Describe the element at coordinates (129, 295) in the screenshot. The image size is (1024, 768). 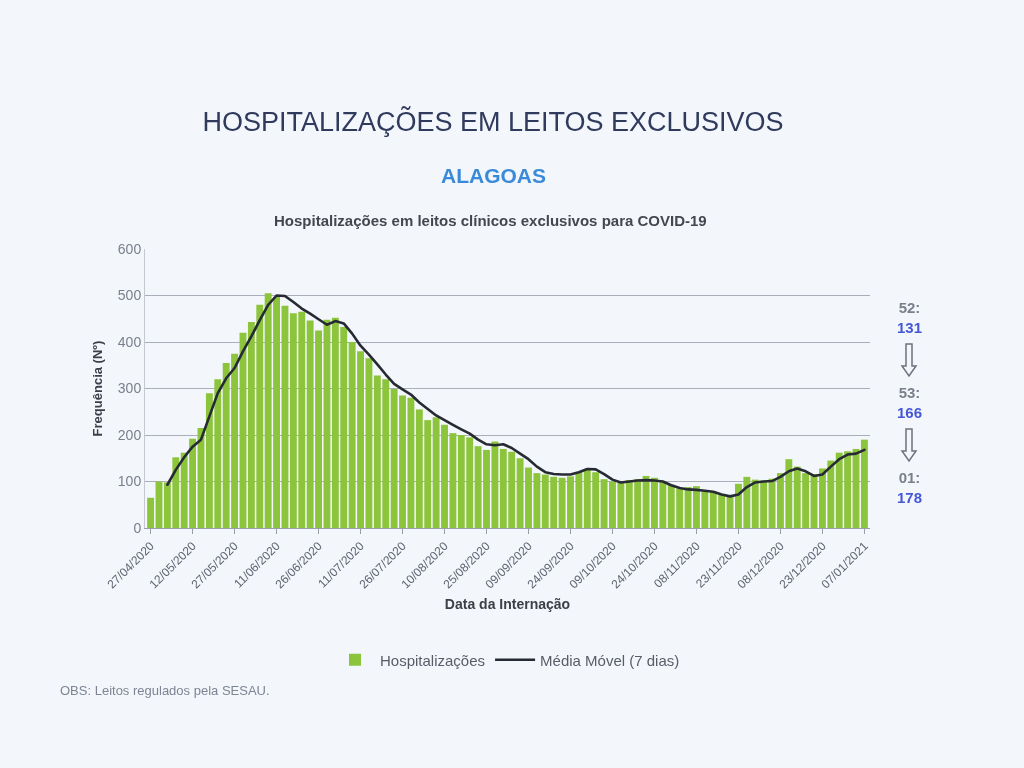
I see `y-tick-label: 500` at that location.